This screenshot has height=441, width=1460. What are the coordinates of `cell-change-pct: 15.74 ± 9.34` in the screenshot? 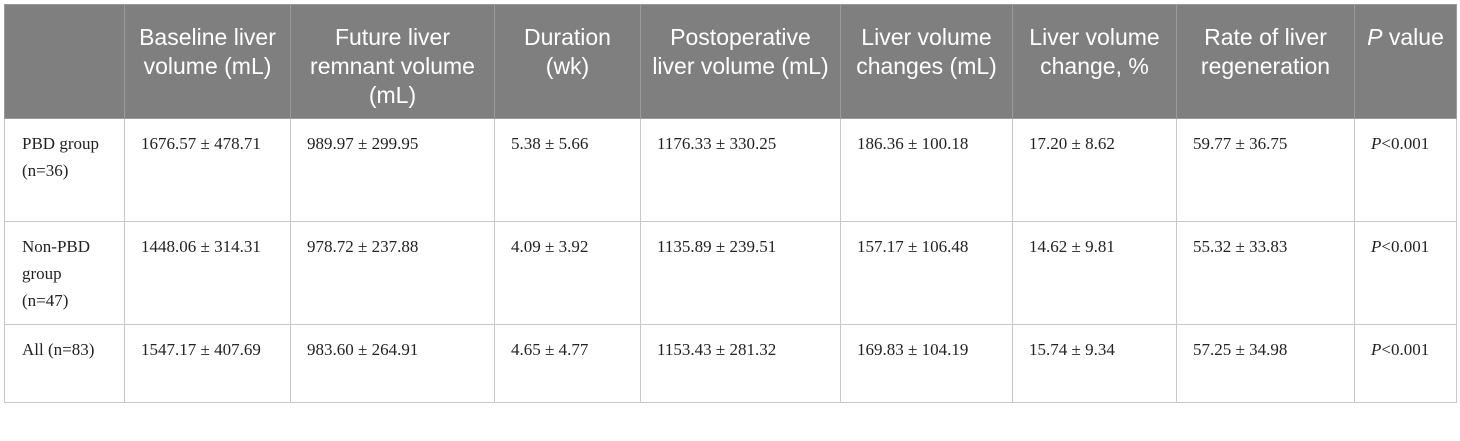 It's located at (1094, 363).